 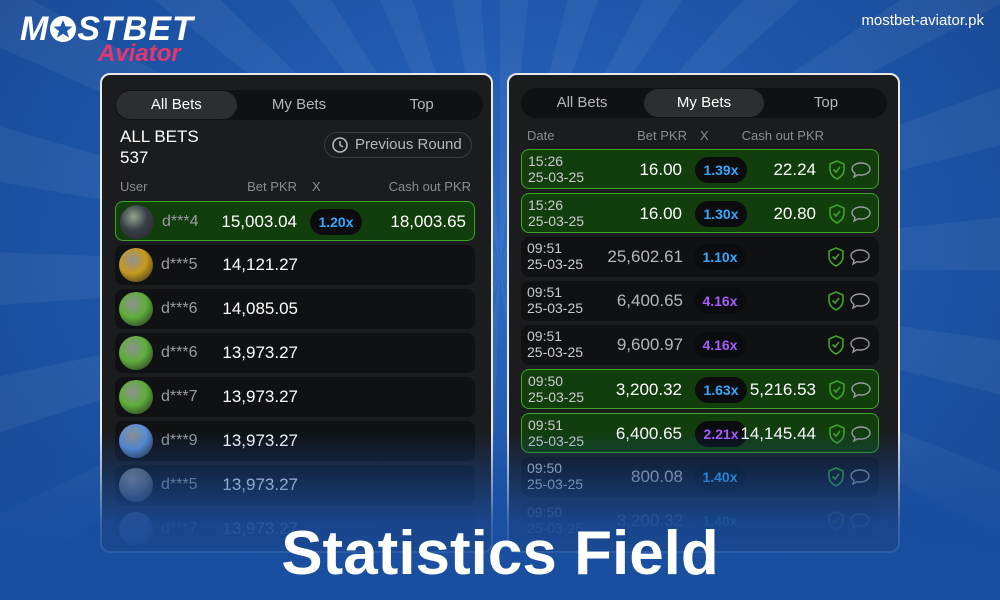 I want to click on bet-row: 09:51 25-03-25 6,400.65 4.16x, so click(x=700, y=301).